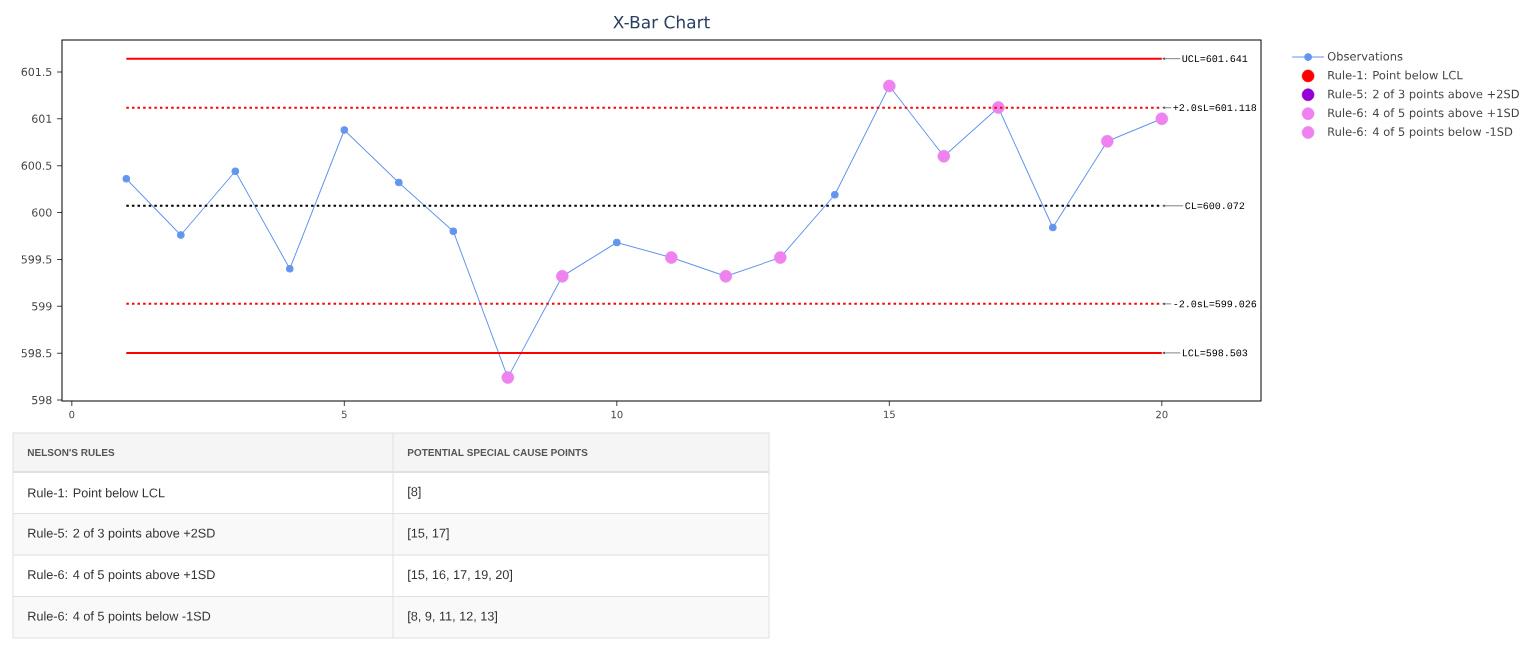  What do you see at coordinates (414, 492) in the screenshot?
I see `text: [8]` at bounding box center [414, 492].